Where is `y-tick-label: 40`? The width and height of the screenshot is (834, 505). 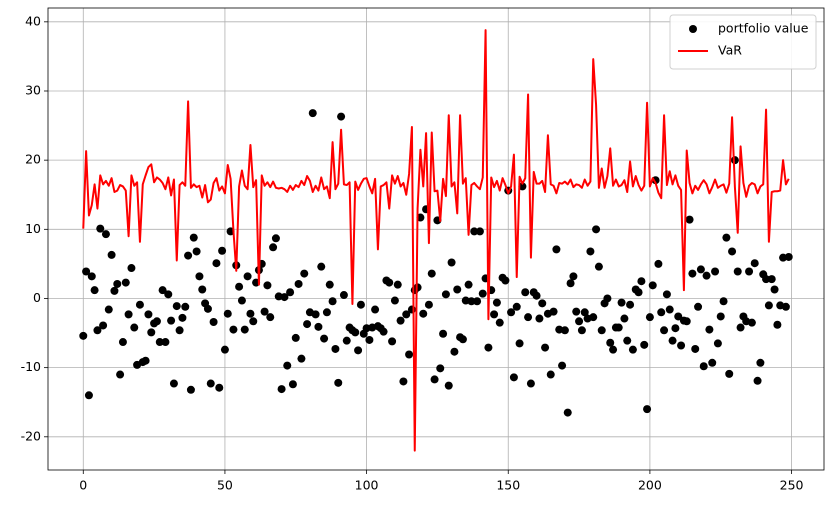 y-tick-label: 40 is located at coordinates (33, 20).